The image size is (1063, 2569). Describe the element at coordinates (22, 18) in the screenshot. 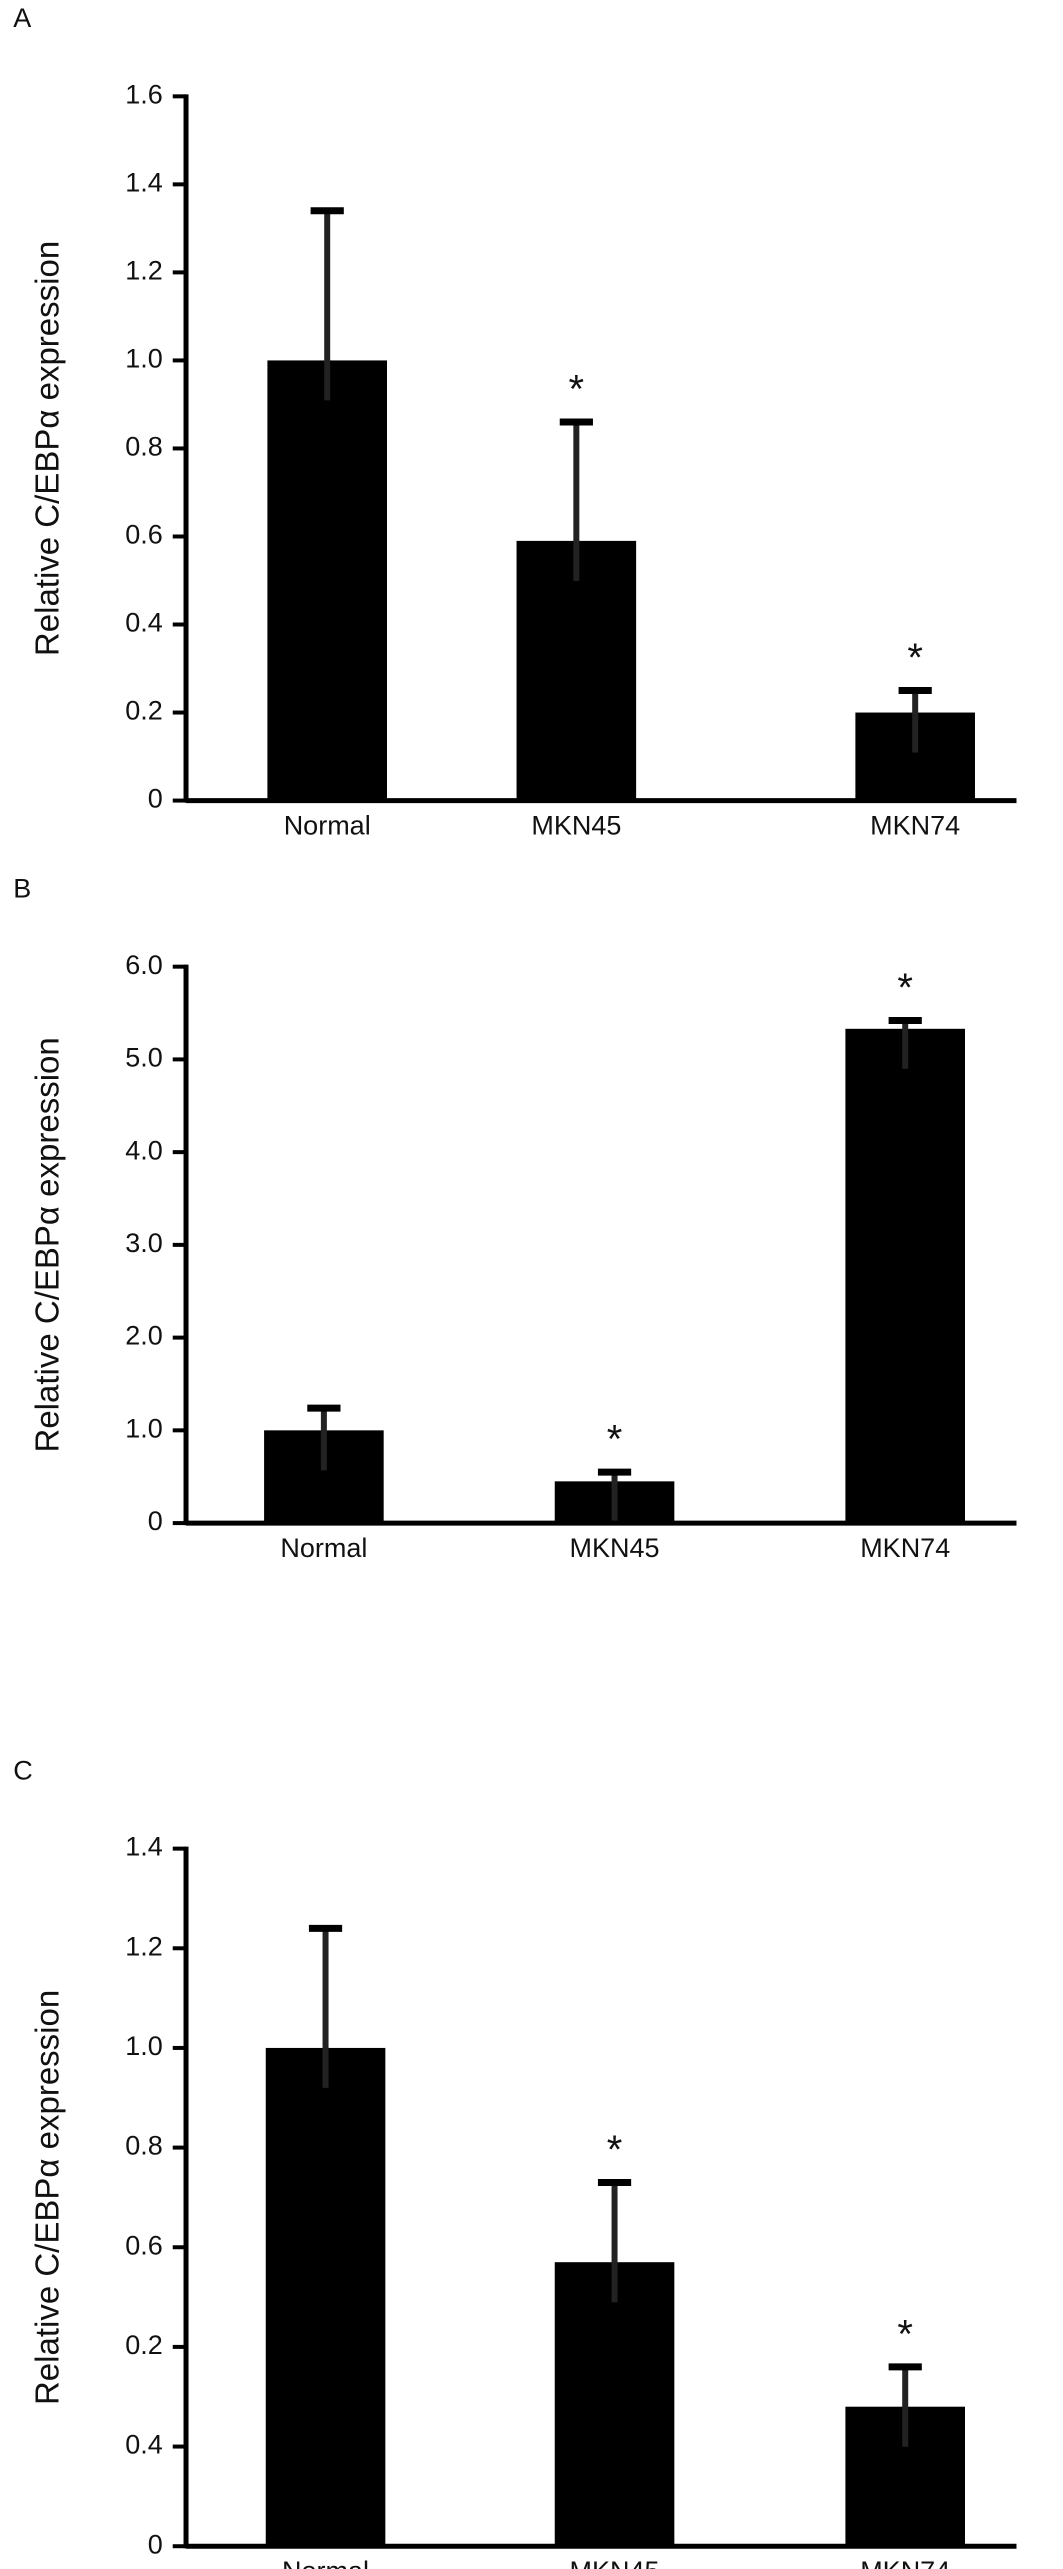

I see `panel-label: A` at that location.